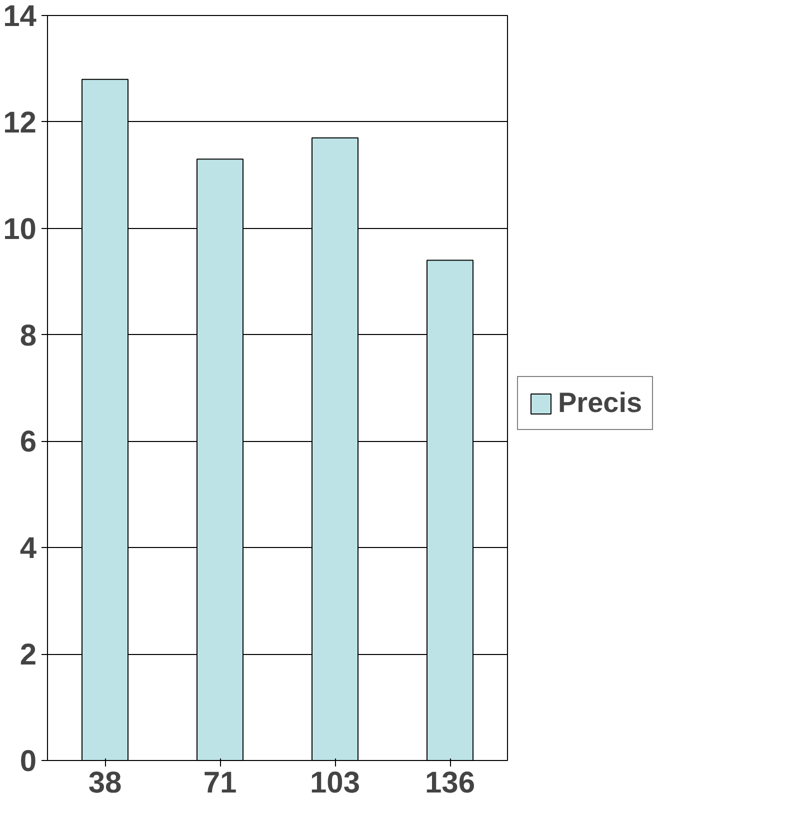 The height and width of the screenshot is (835, 800). I want to click on x-tick-label: 136, so click(450, 783).